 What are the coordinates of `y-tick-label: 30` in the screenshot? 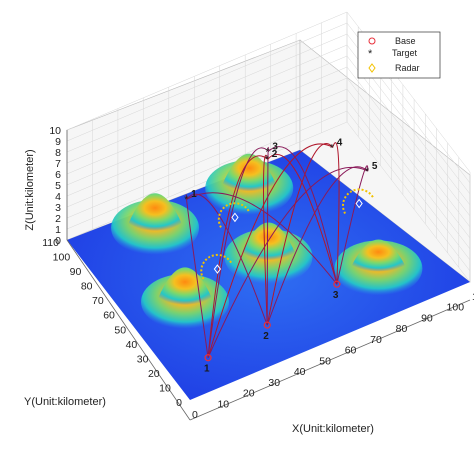 It's located at (143, 359).